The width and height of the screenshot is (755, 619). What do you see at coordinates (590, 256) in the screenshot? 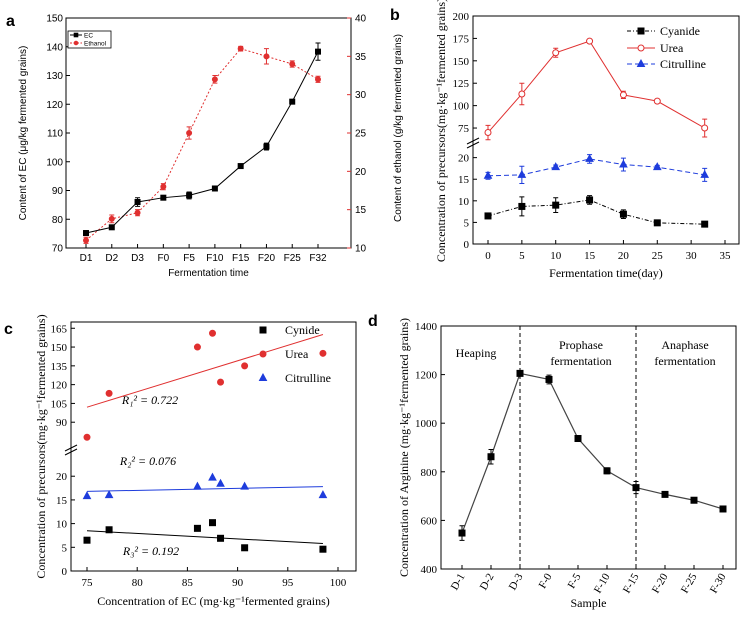
I see `panel-b-xtick-label: 15` at bounding box center [590, 256].